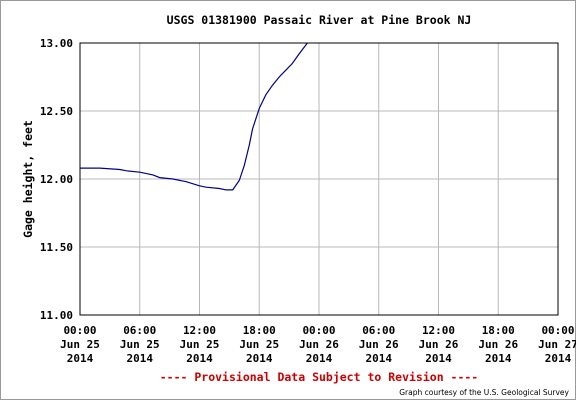  I want to click on y-tick-labels: 13.00 12.50 12.00 11.50 11.00, so click(56, 179).